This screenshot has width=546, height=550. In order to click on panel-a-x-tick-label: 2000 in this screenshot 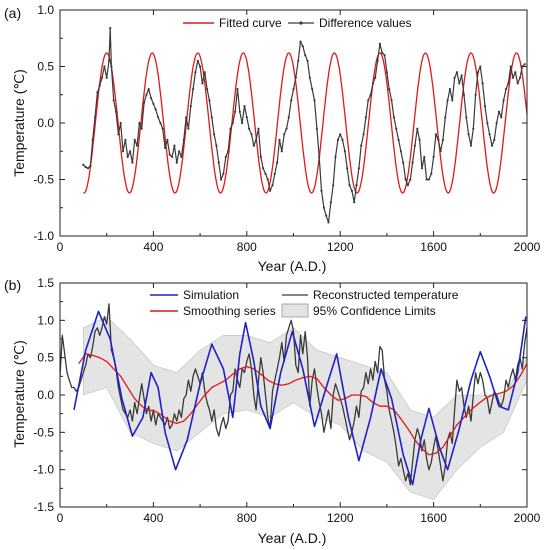, I will do `click(527, 247)`.